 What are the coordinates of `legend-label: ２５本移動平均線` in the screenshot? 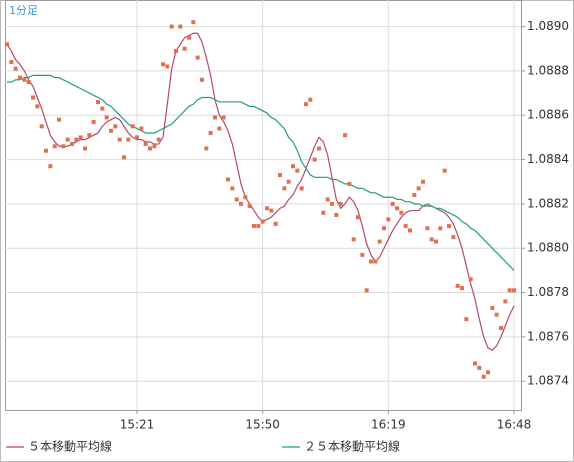 It's located at (352, 446).